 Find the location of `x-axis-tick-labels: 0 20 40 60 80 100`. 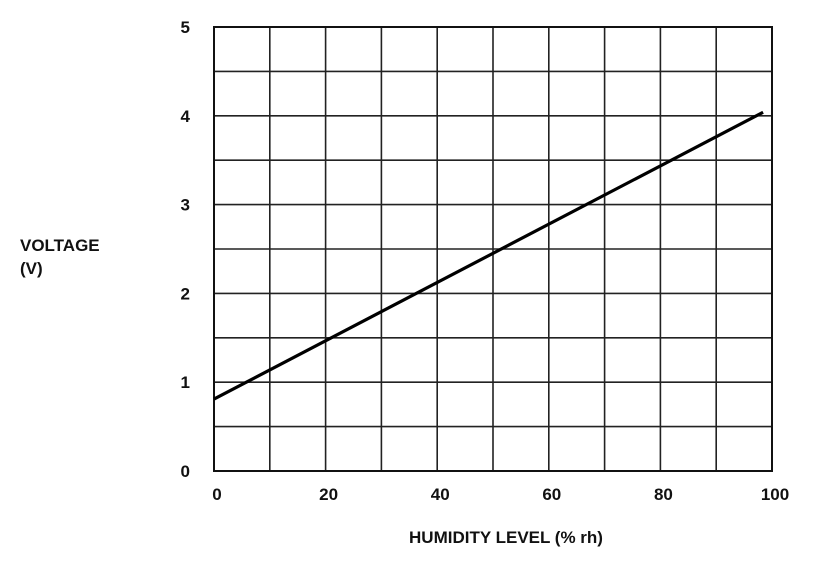

x-axis-tick-labels: 0 20 40 60 80 100 is located at coordinates (500, 494).